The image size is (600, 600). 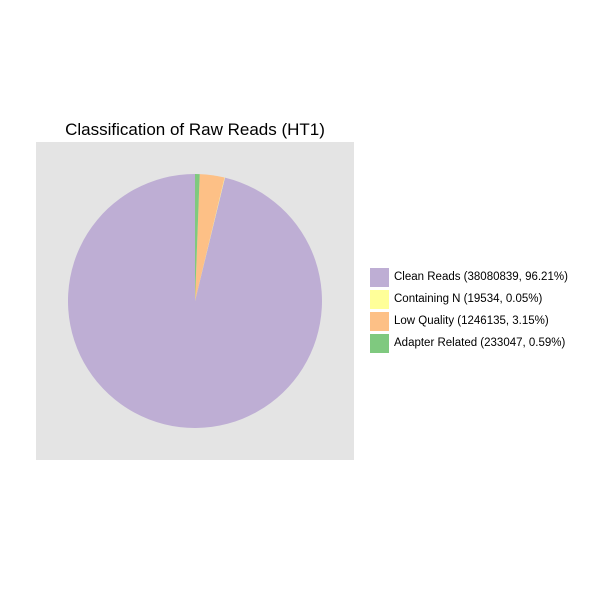 I want to click on legend-item-containing-n: Containing N (19534, 0.05%), so click(x=469, y=299).